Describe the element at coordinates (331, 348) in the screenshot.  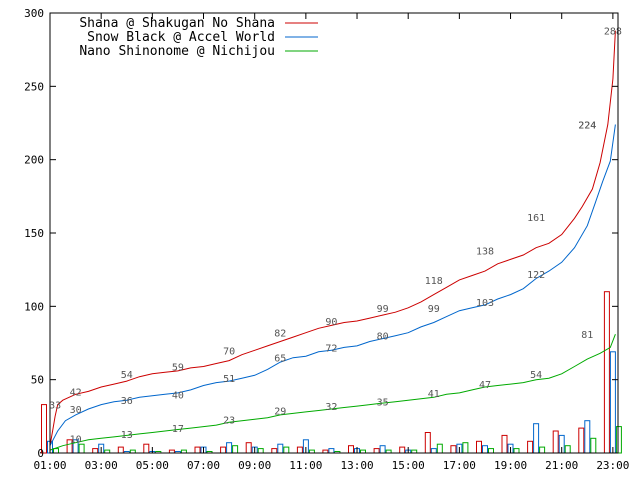
I see `data-label: 72` at that location.